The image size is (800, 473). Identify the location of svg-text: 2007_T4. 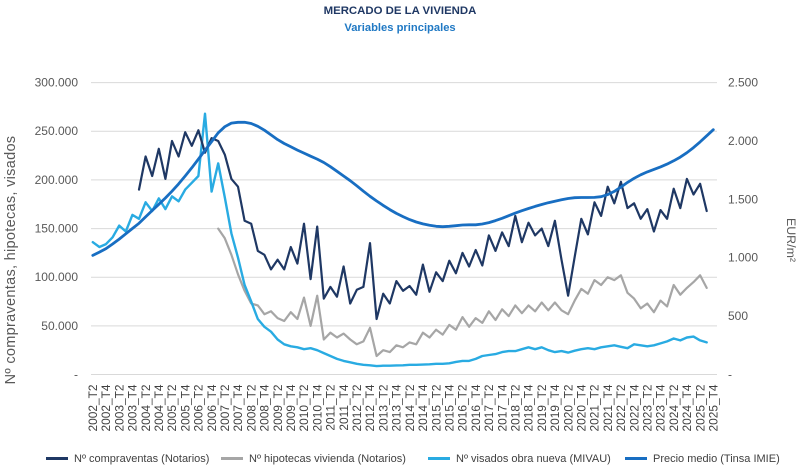
(238, 407).